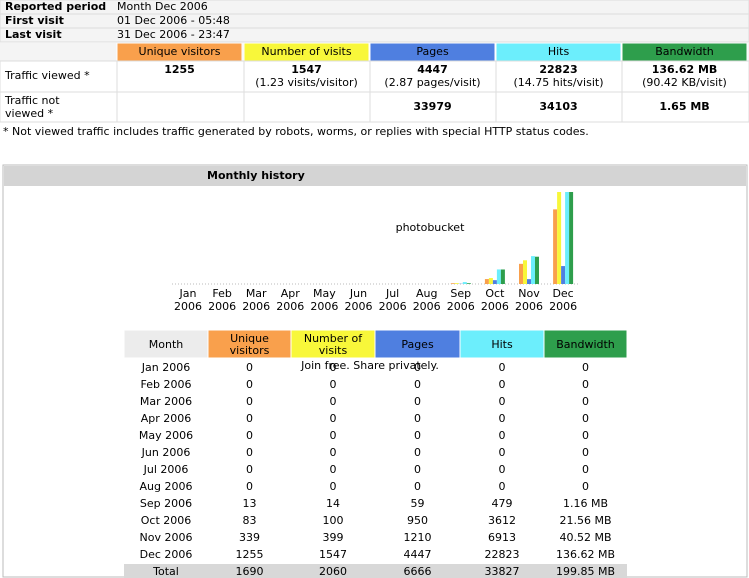 The image size is (749, 578). I want to click on chart-month-label: Apr, so click(291, 293).